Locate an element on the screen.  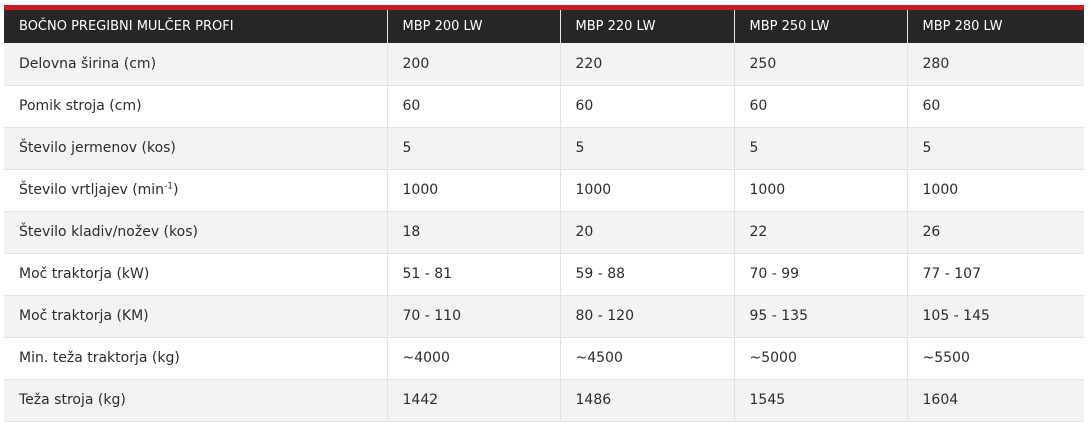
cell-value: 70 - 110 is located at coordinates (474, 316).